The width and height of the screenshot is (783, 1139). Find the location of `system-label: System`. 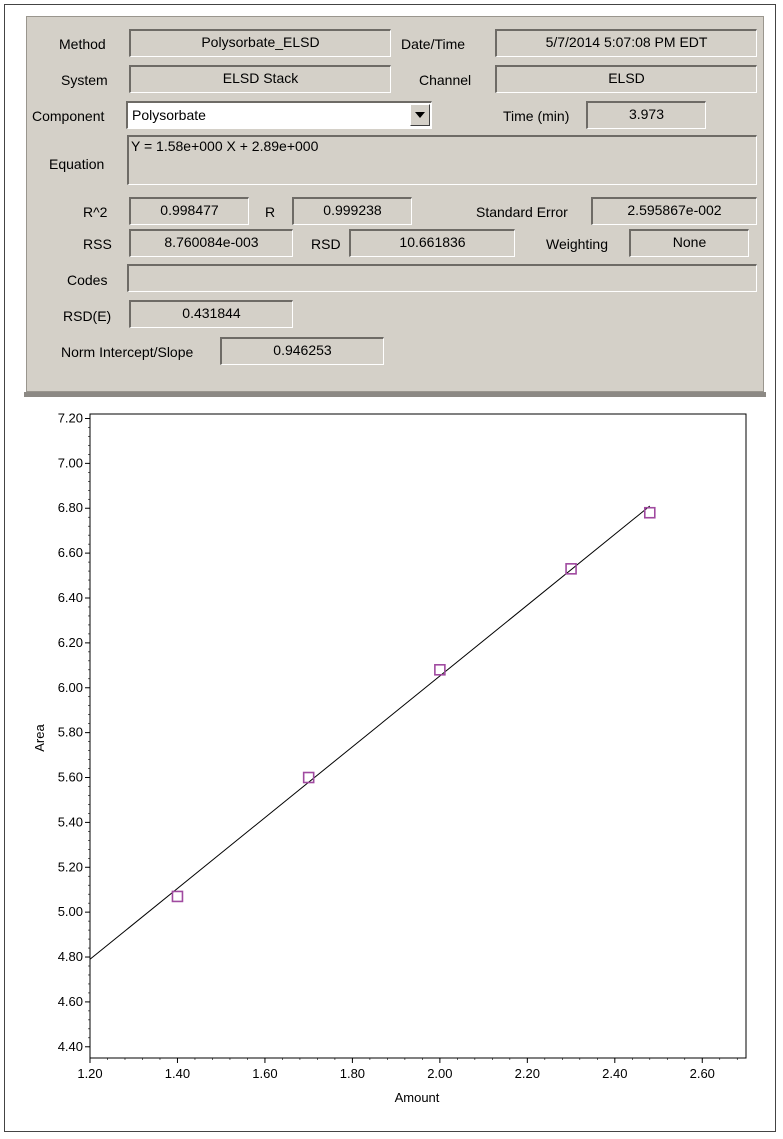

system-label: System is located at coordinates (84, 80).